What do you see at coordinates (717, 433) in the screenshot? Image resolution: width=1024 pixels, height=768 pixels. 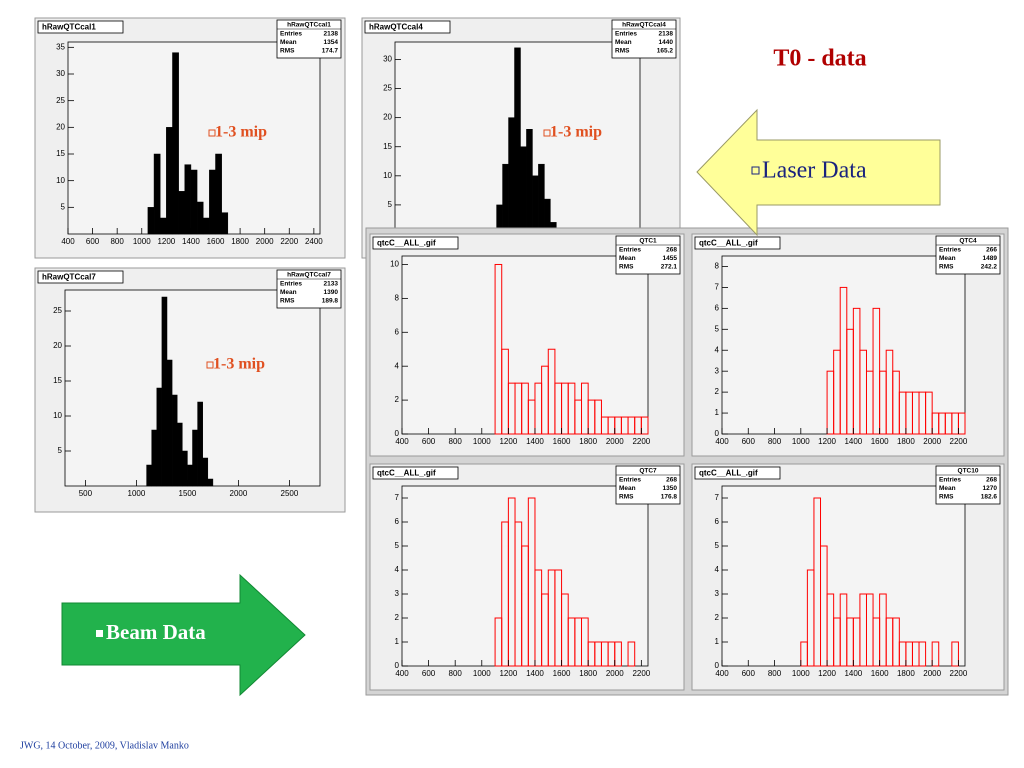 I see `y-tick-label: 0` at bounding box center [717, 433].